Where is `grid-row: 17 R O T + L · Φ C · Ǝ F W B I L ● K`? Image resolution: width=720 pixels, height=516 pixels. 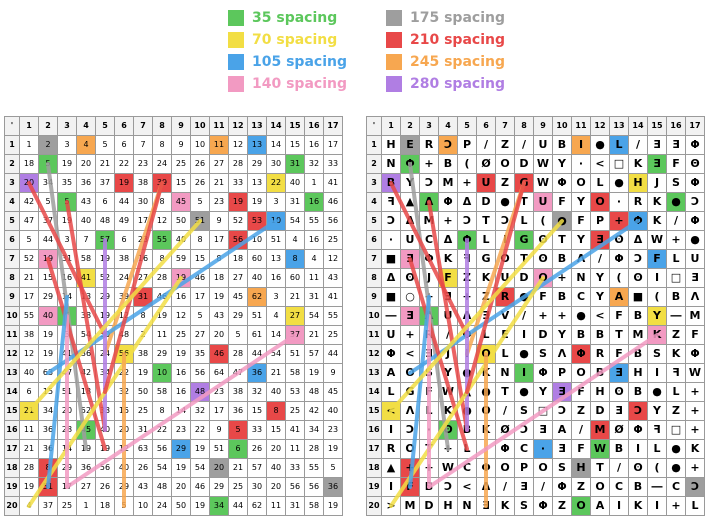
grid-row: 17 R O T + L · Φ C · Ǝ F W B I L ● K is located at coordinates (535, 449).